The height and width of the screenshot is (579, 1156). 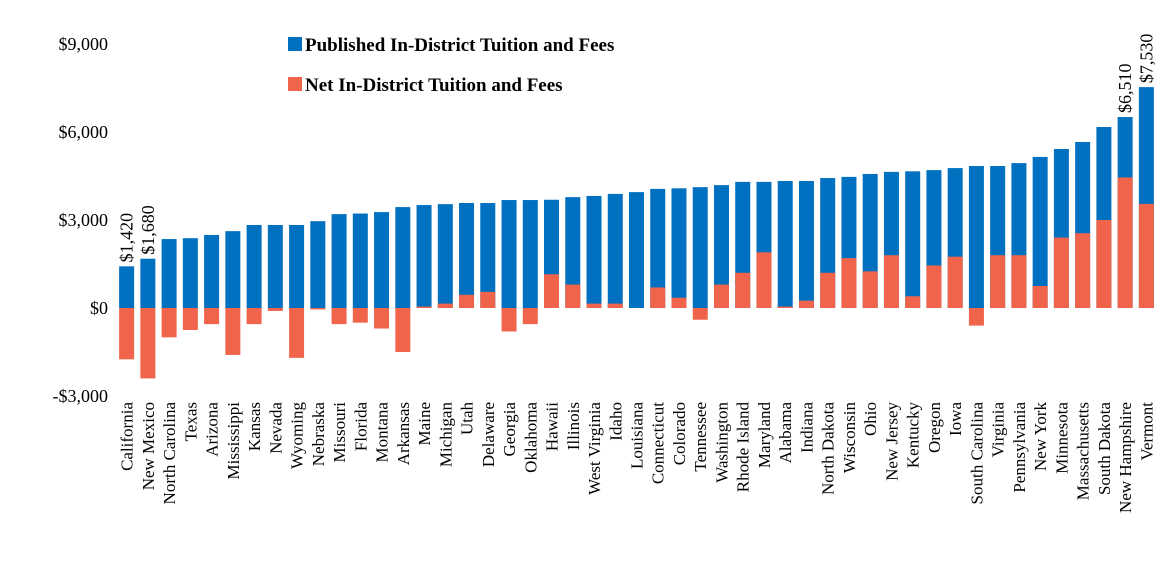 I want to click on x-tick-label: Ohio, so click(x=870, y=419).